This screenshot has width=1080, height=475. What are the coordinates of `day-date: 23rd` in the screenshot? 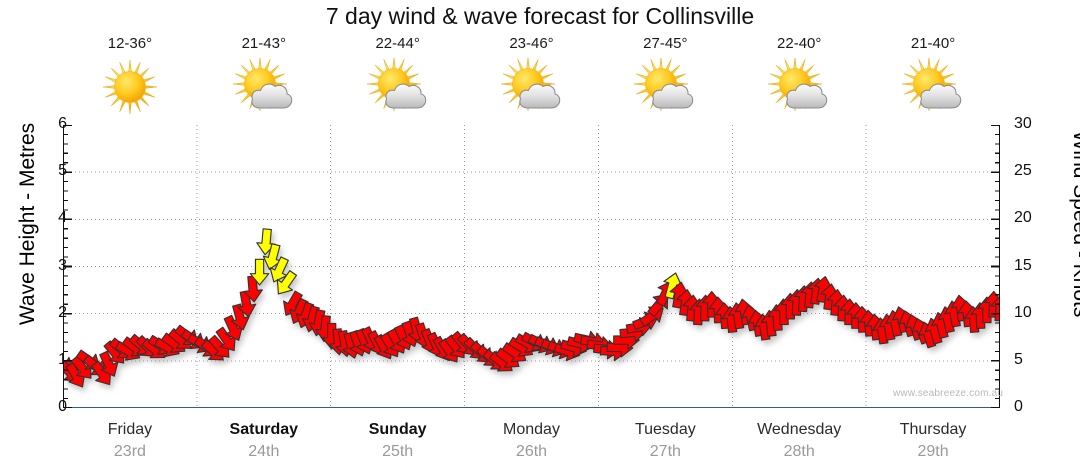 It's located at (129, 451).